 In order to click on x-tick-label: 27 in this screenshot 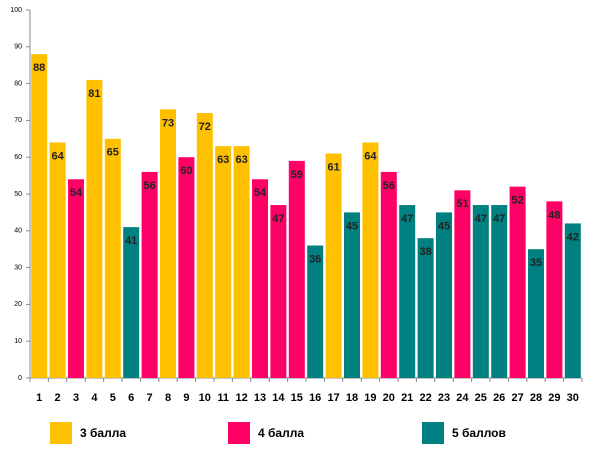, I will do `click(517, 398)`.